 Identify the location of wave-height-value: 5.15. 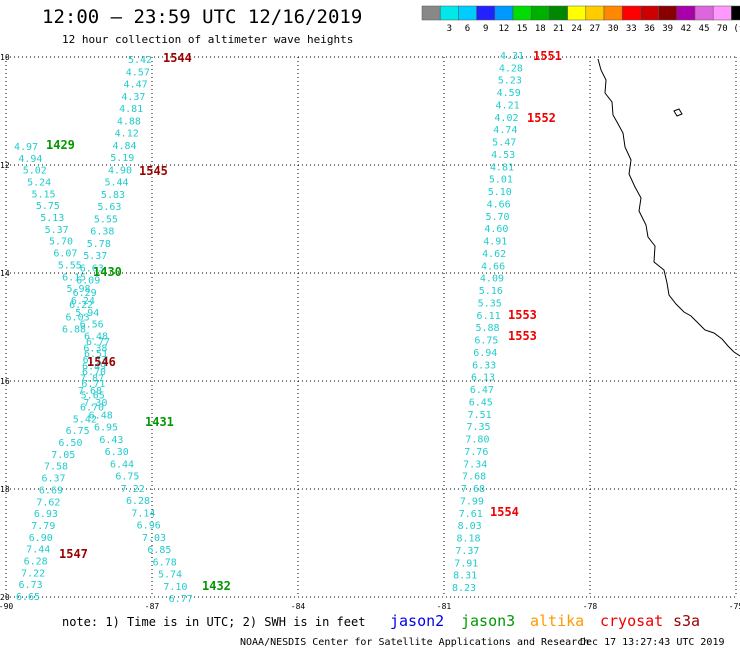
(44, 194).